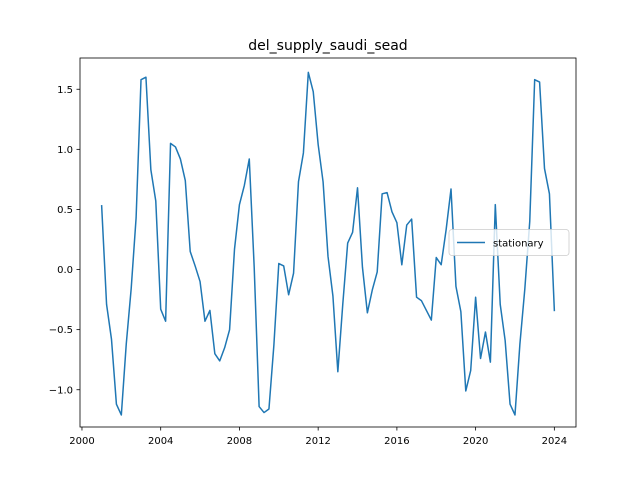  Describe the element at coordinates (327, 46) in the screenshot. I see `chart-title: del_supply_saudi_sead` at that location.